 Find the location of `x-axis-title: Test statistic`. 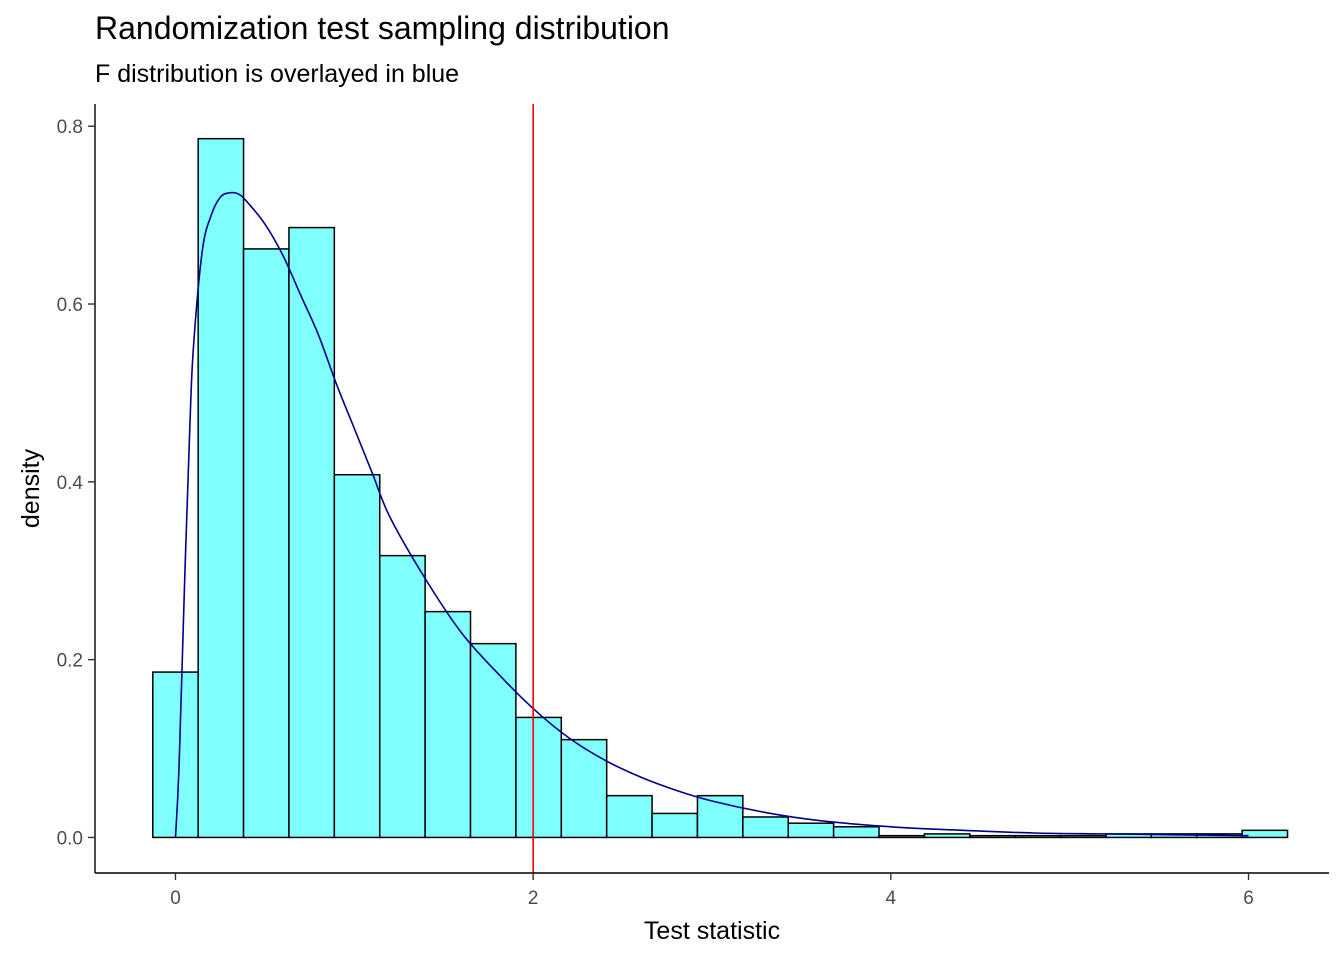

x-axis-title: Test statistic is located at coordinates (712, 931).